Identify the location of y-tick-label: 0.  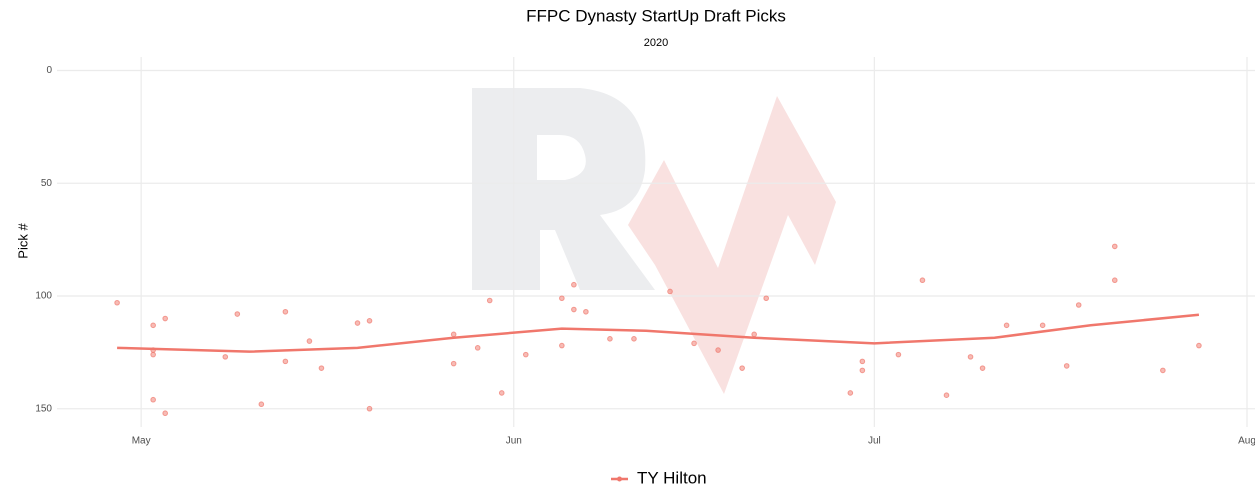
(49, 70).